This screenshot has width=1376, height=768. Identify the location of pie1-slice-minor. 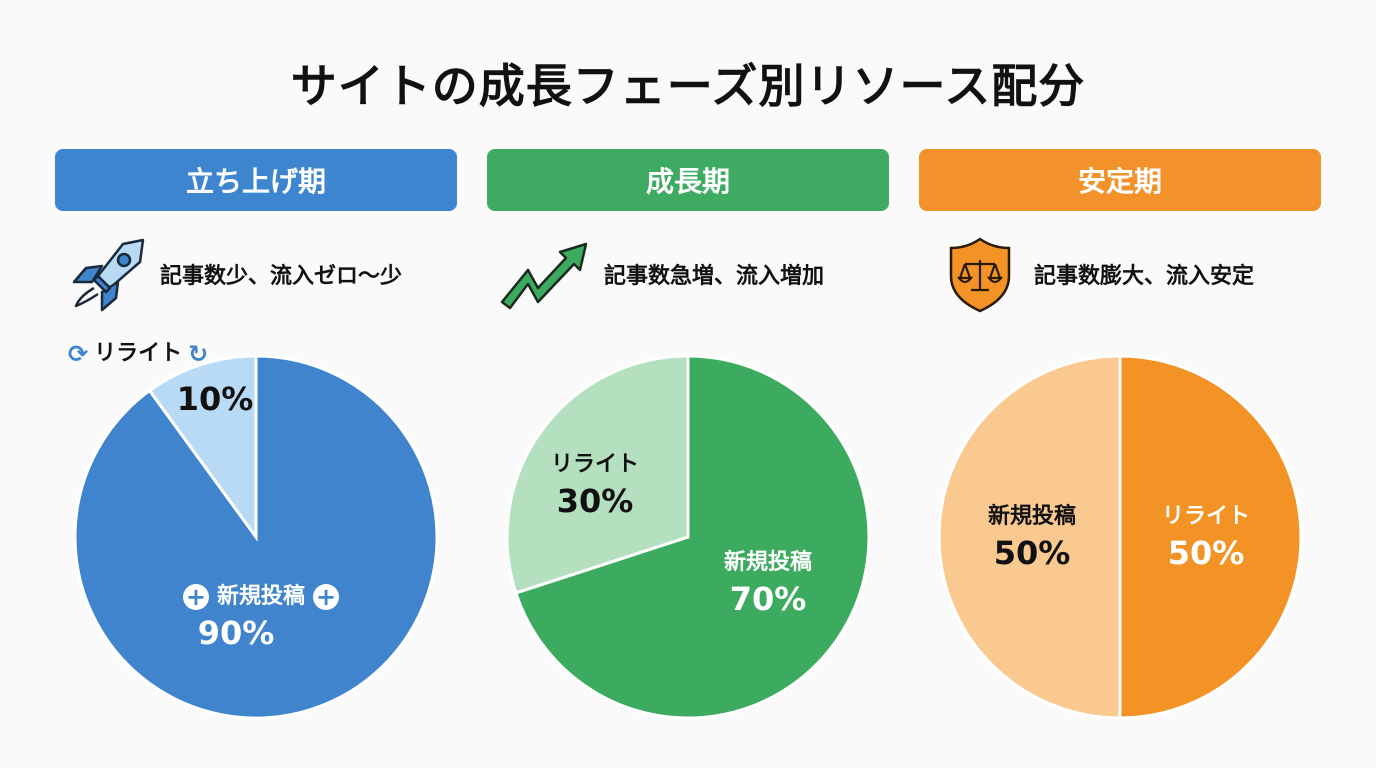
(202, 448).